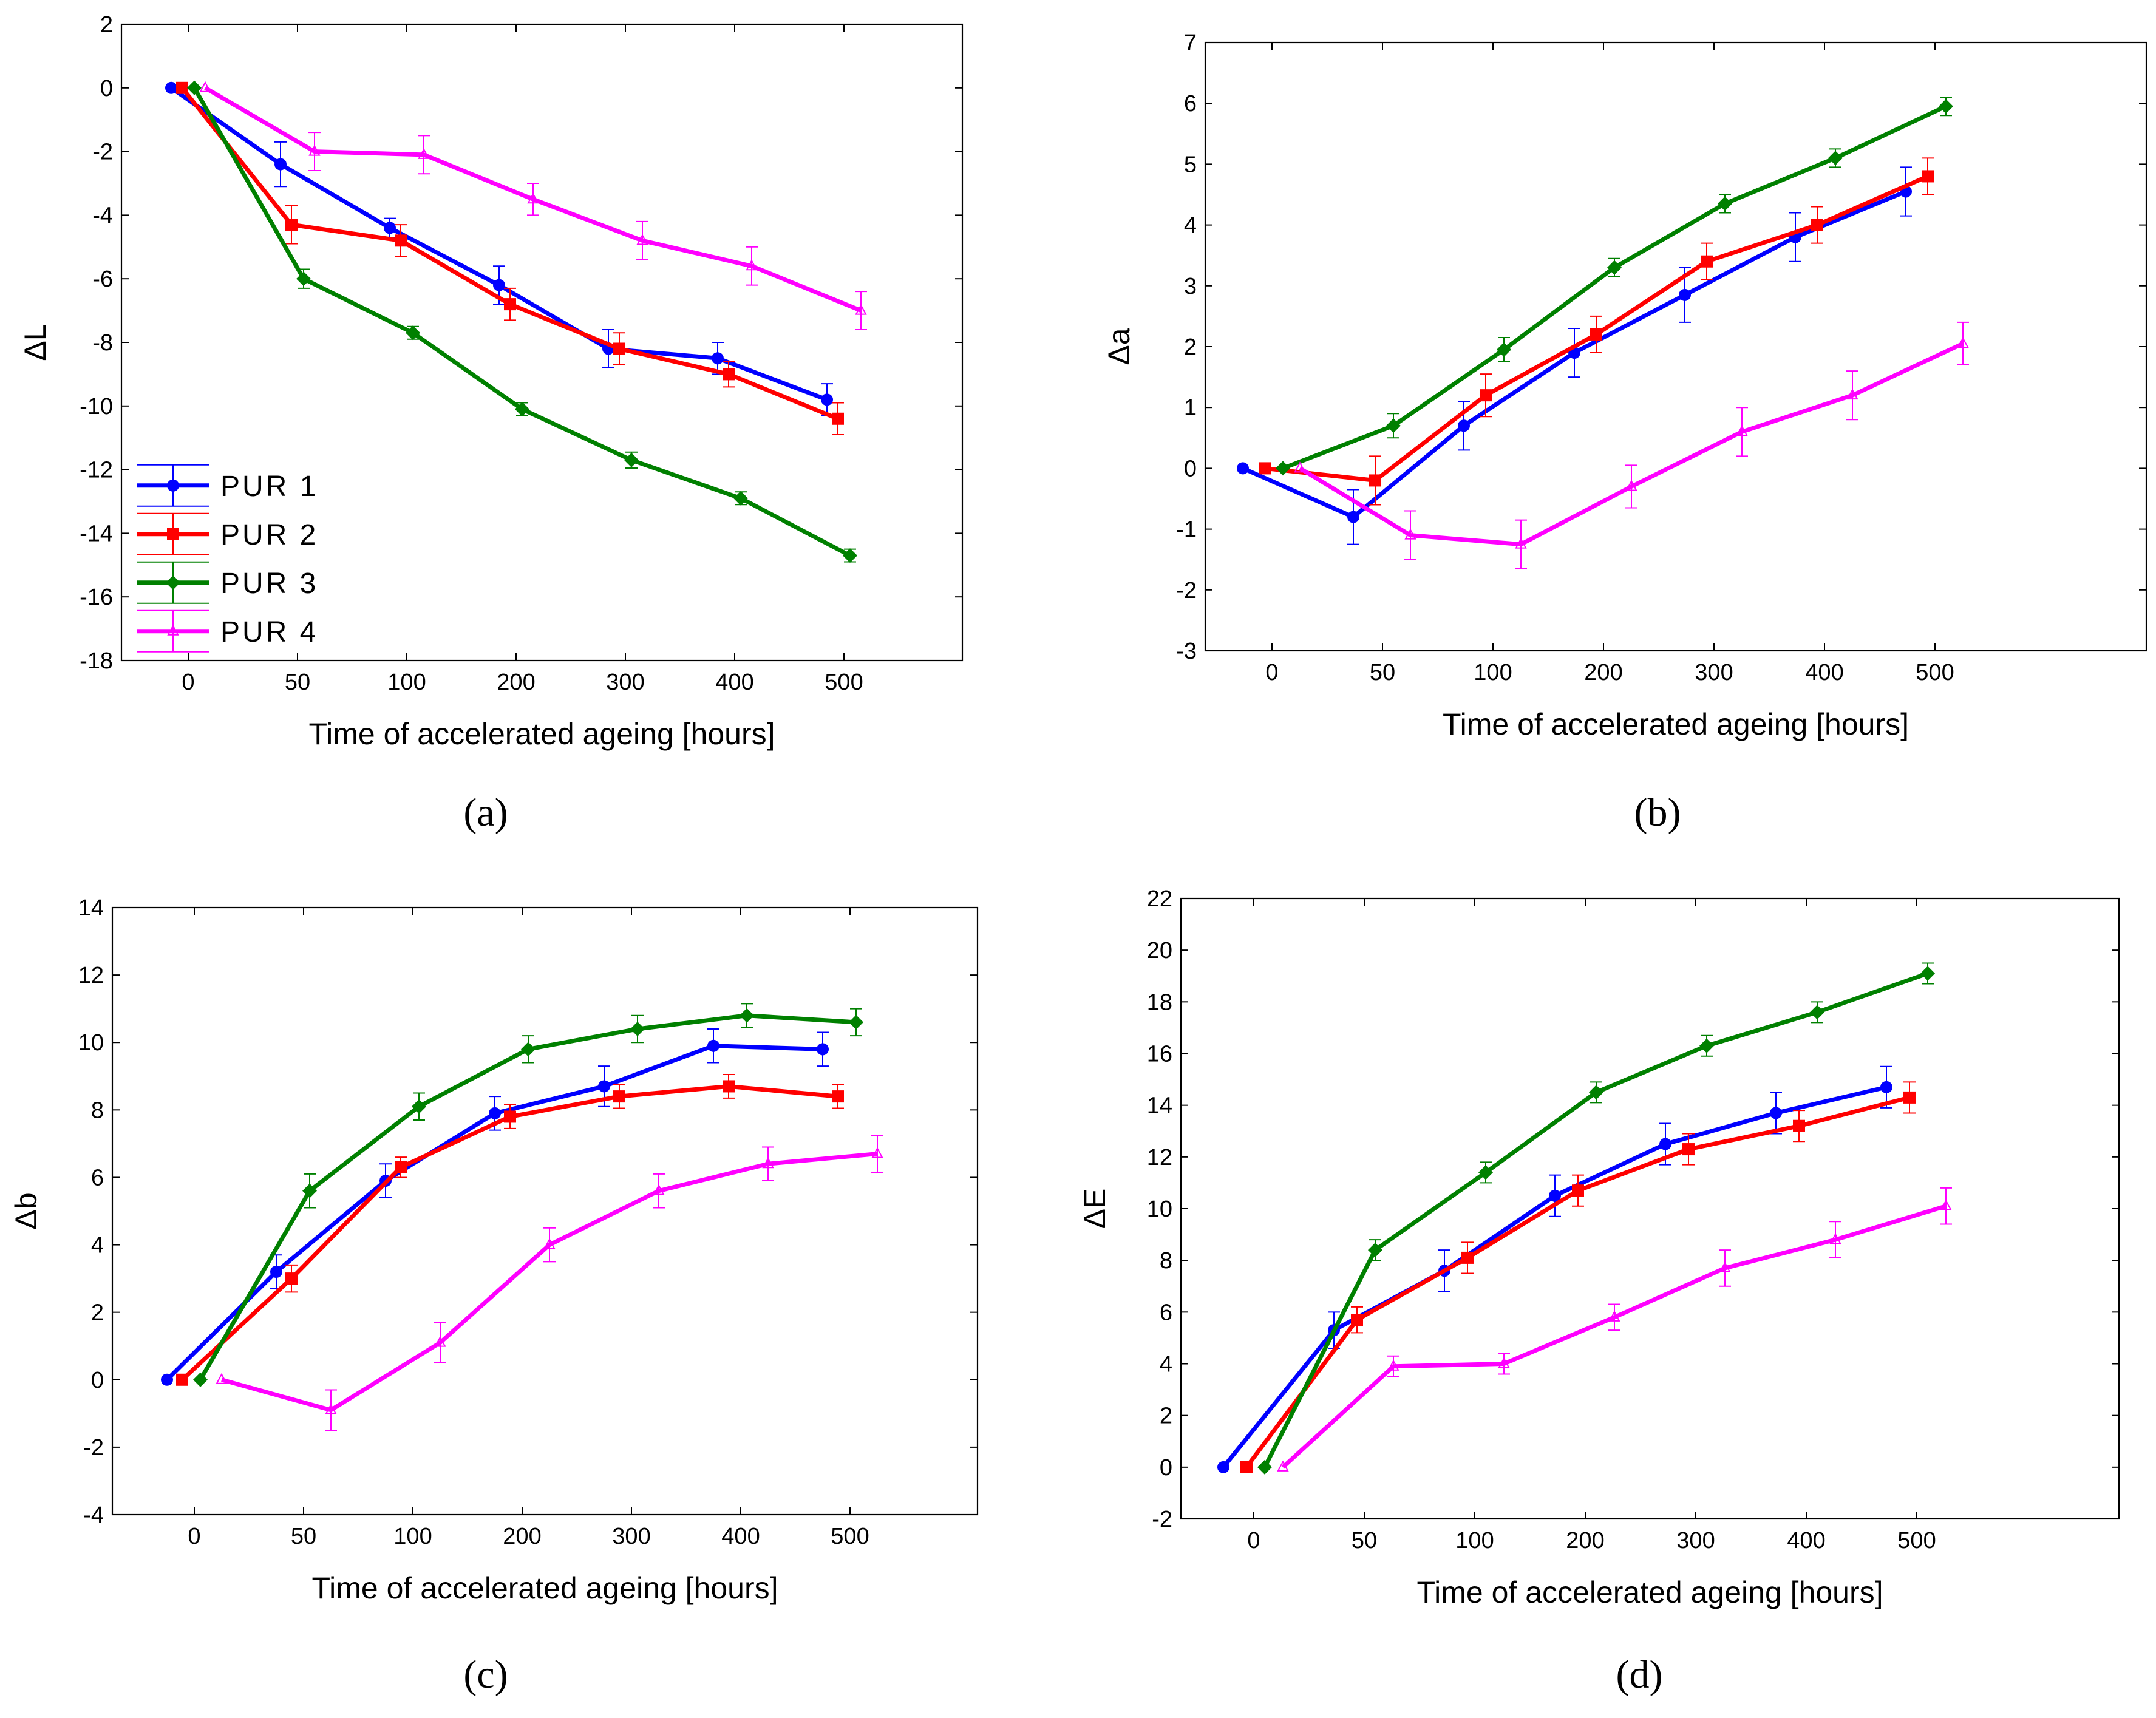 The width and height of the screenshot is (2156, 1718). What do you see at coordinates (96, 406) in the screenshot?
I see `y-tick-label: -10` at bounding box center [96, 406].